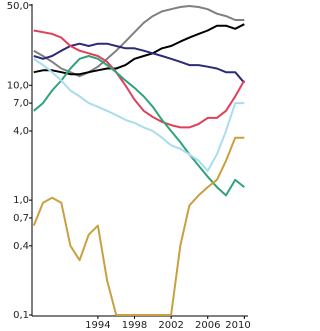 The width and height of the screenshot is (320, 331). I want to click on x-tick-label: 2010, so click(237, 325).